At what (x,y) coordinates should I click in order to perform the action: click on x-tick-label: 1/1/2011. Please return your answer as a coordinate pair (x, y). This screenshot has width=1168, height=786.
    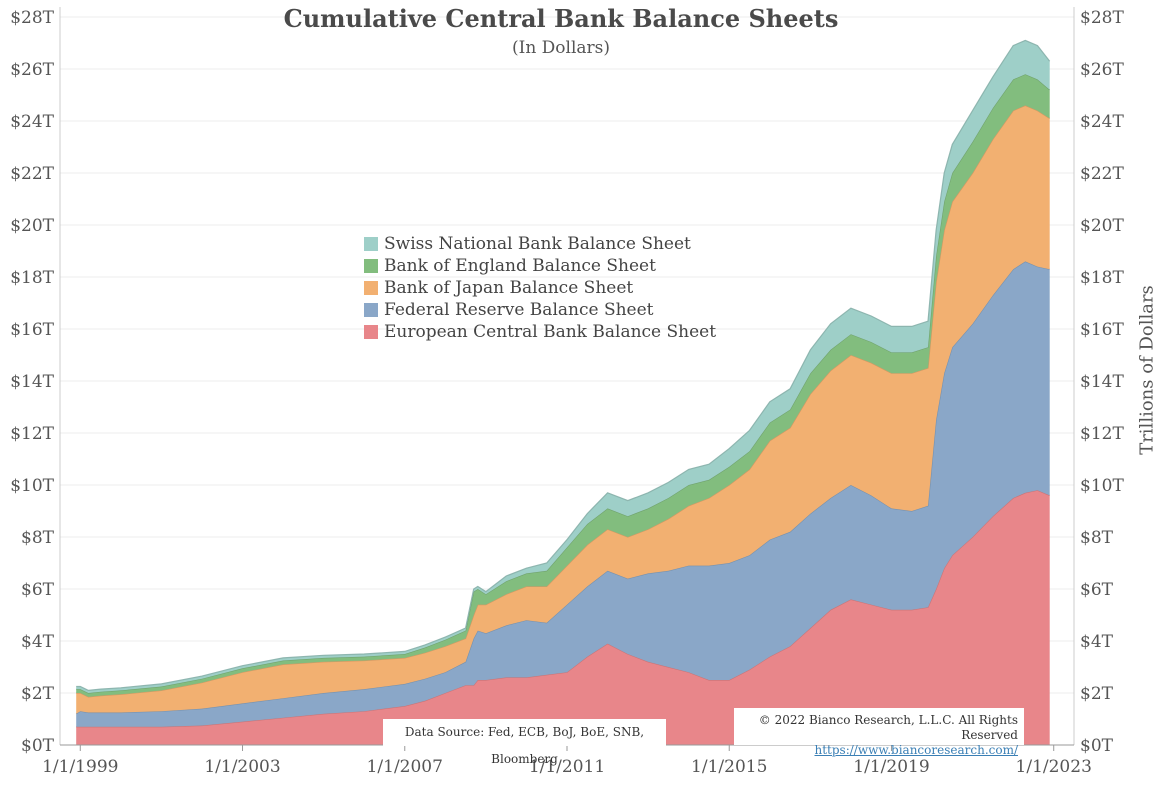
    Looking at the image, I should click on (567, 767).